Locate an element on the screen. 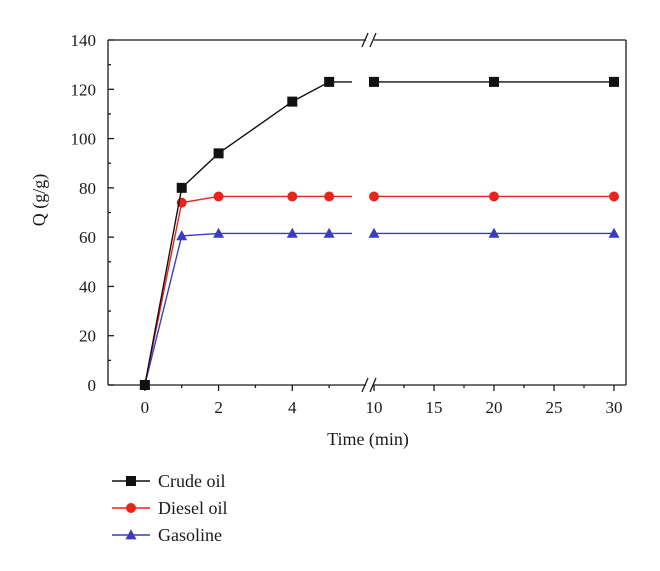  x-tick-label: 10 is located at coordinates (374, 407).